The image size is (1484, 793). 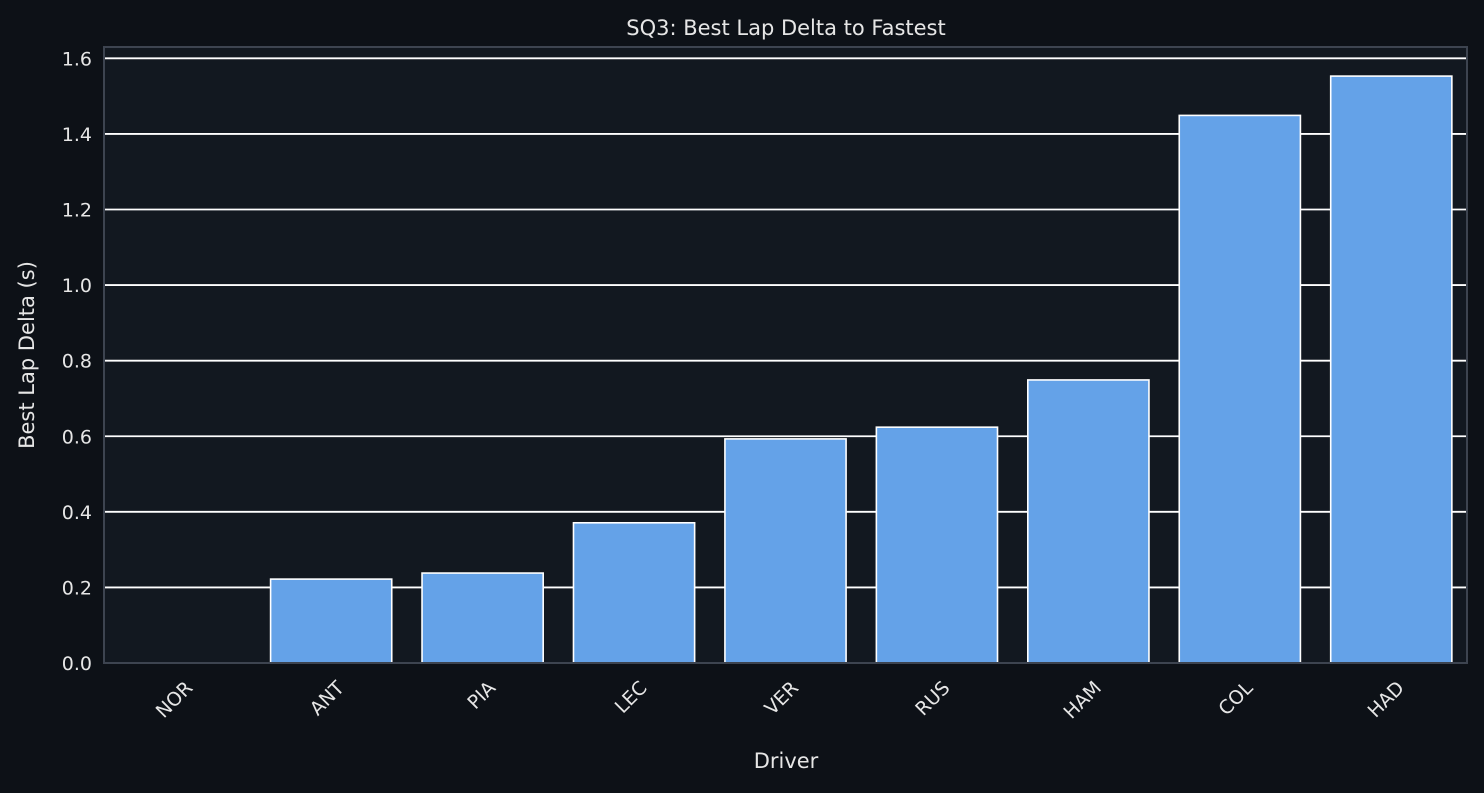 What do you see at coordinates (1386, 699) in the screenshot?
I see `x-tick-label: HAD` at bounding box center [1386, 699].